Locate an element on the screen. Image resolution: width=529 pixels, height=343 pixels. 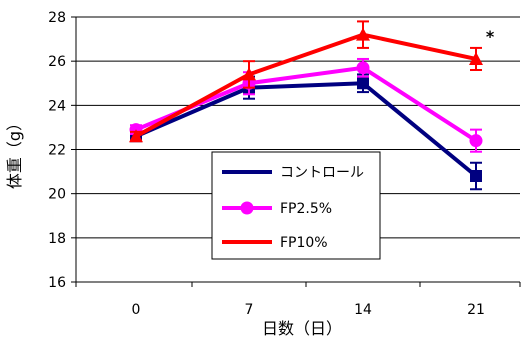
legend-label: FP2.5% is located at coordinates (306, 209).